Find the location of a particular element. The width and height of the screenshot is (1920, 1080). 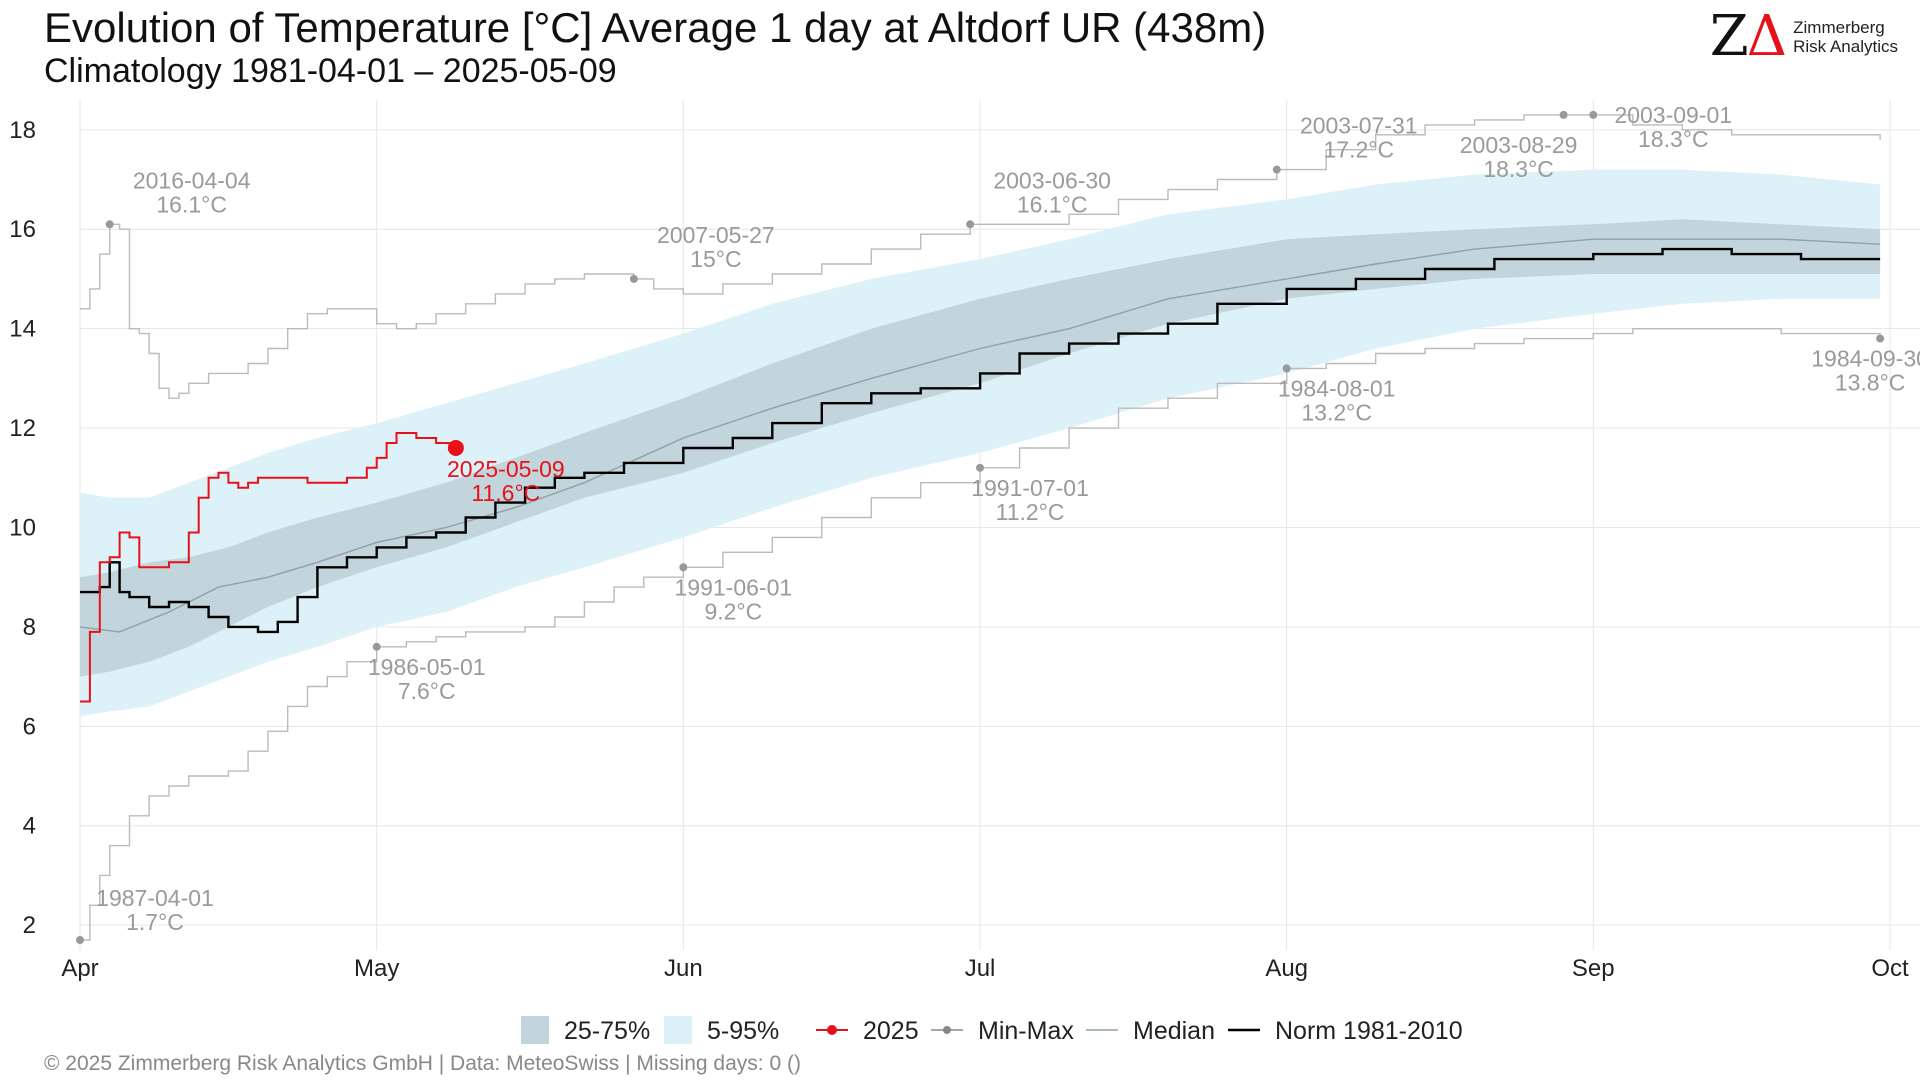

legend-label: 2025 is located at coordinates (891, 1031).